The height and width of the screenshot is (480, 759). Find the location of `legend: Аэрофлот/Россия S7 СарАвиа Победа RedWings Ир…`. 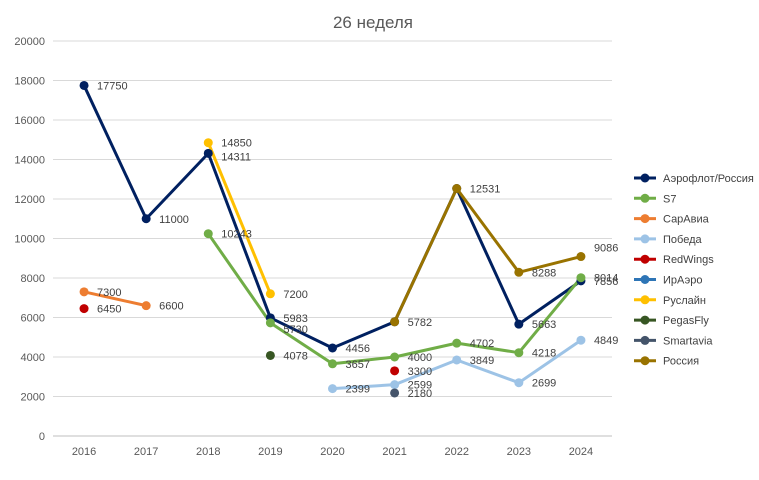

legend: Аэрофлот/Россия S7 СарАвиа Победа RedWings Ир… is located at coordinates (694, 270).